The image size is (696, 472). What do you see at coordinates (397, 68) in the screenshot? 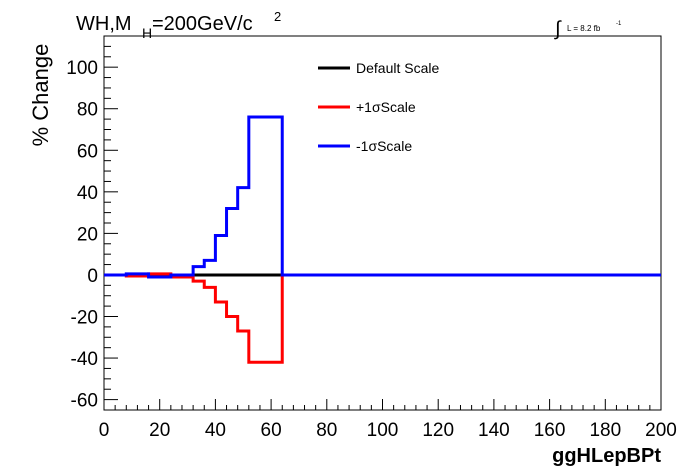
I see `legend-label-0: Default Scale` at bounding box center [397, 68].